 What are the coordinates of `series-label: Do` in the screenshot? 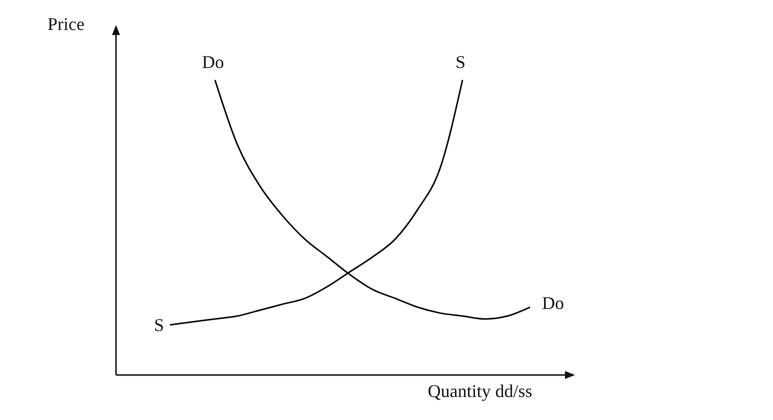 It's located at (213, 62).